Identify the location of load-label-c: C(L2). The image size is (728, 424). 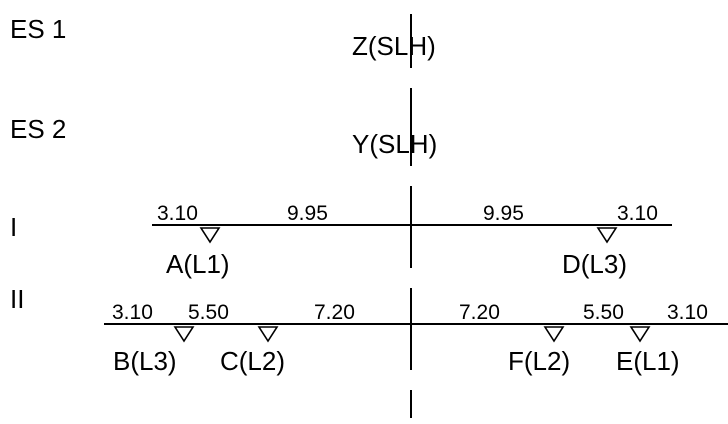
(252, 361).